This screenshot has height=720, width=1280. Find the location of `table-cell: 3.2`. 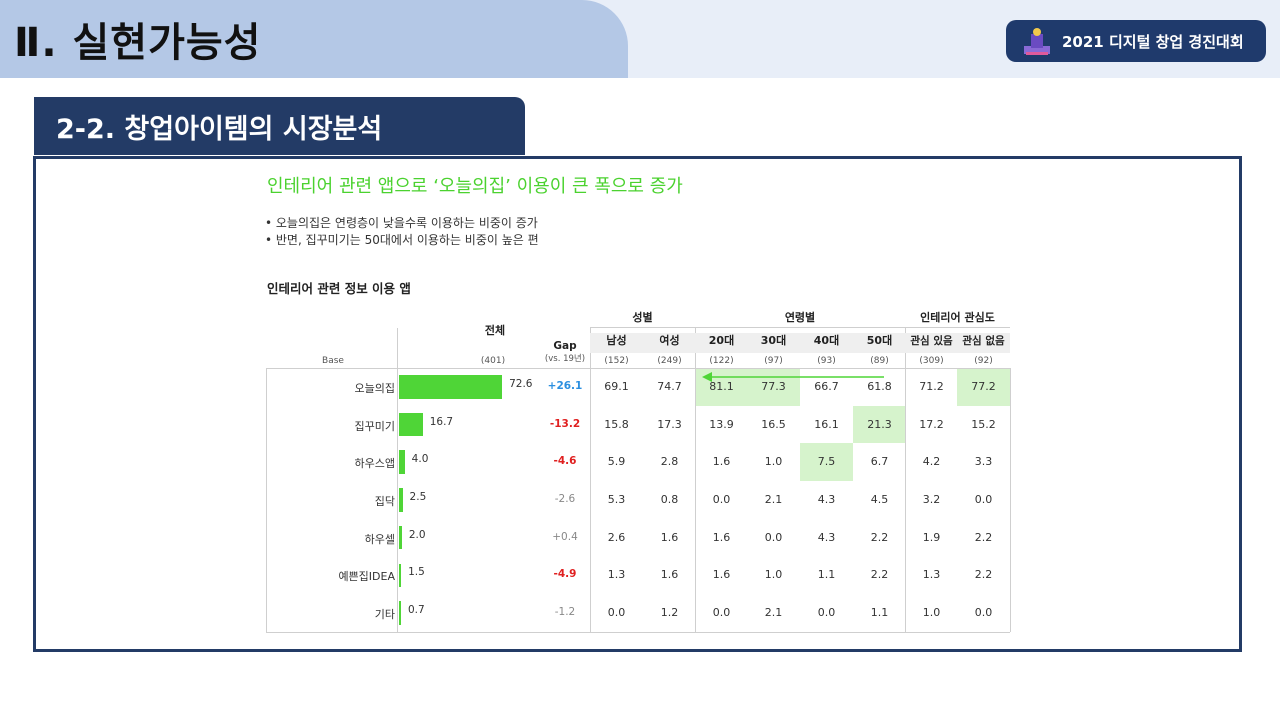

table-cell: 3.2 is located at coordinates (931, 499).